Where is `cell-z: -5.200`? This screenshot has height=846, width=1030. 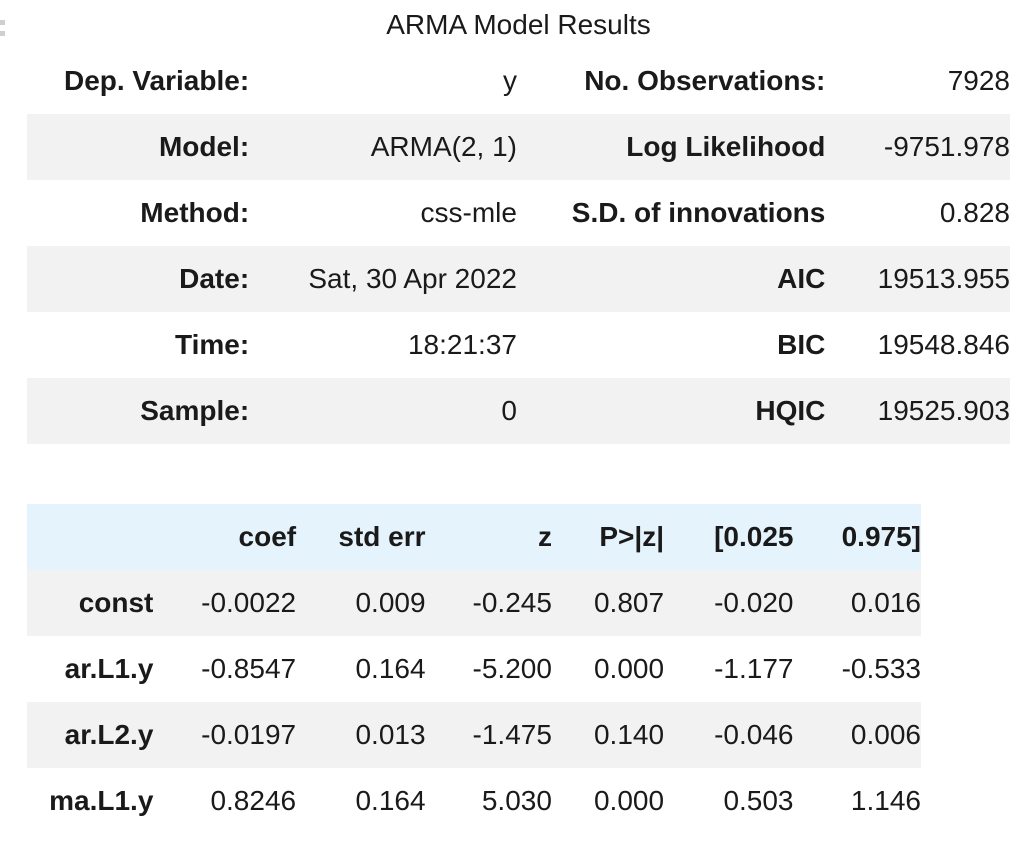
cell-z: -5.200 is located at coordinates (512, 668).